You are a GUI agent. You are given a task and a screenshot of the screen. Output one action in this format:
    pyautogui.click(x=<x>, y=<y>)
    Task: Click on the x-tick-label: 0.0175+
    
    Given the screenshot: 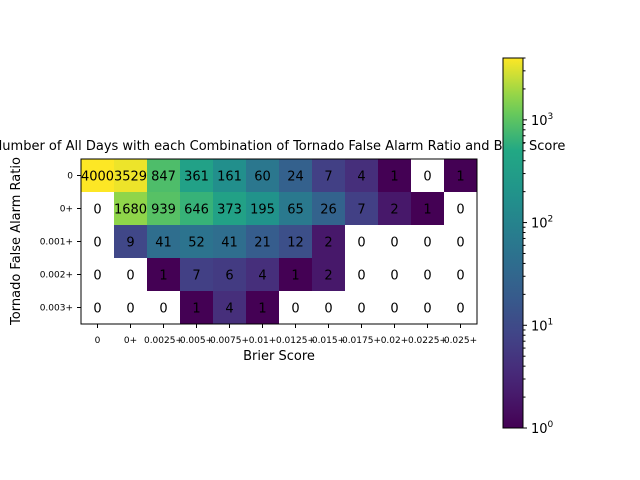 What is the action you would take?
    pyautogui.click(x=361, y=341)
    